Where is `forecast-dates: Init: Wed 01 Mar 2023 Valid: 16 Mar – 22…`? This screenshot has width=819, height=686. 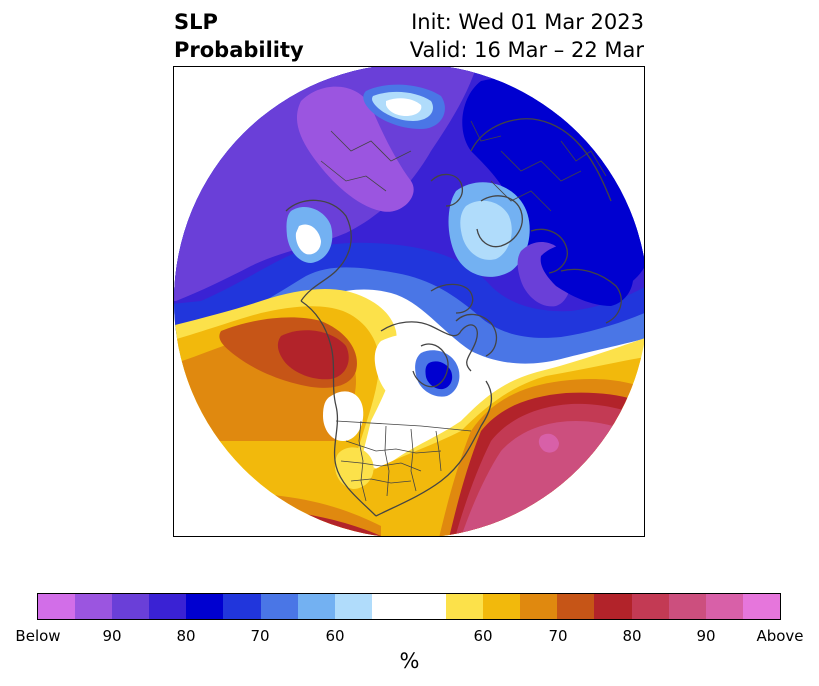
forecast-dates: Init: Wed 01 Mar 2023 Valid: 16 Mar – 22… is located at coordinates (527, 36).